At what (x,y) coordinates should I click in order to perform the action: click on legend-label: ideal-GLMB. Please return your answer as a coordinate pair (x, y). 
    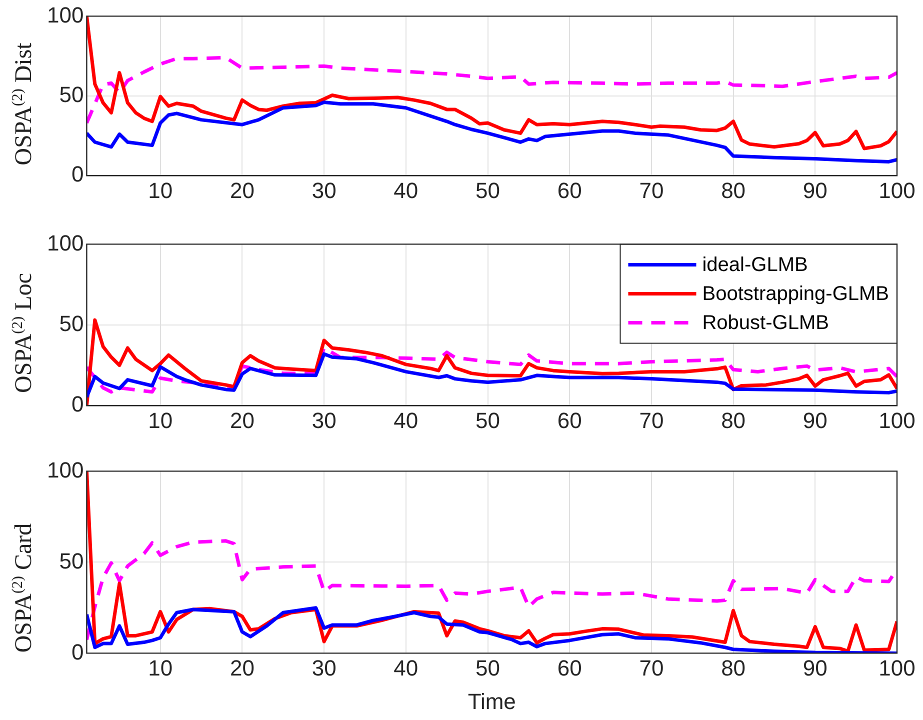
    Looking at the image, I should click on (755, 265).